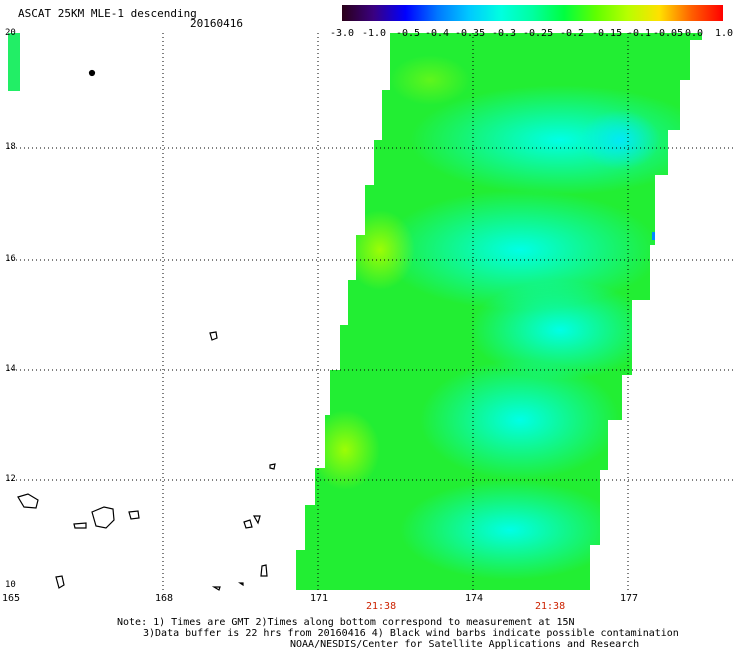  What do you see at coordinates (437, 33) in the screenshot?
I see `colorbar-label: -0.4` at bounding box center [437, 33].